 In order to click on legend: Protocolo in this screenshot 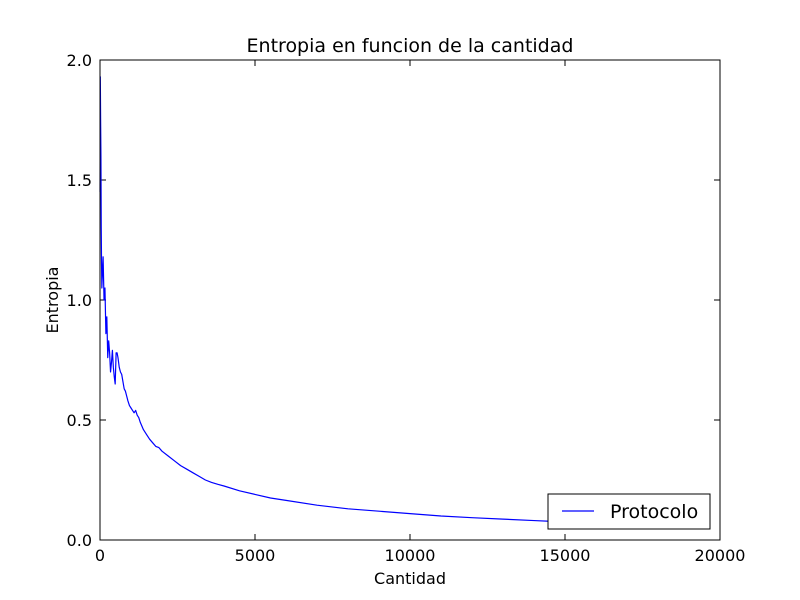, I will do `click(629, 511)`.